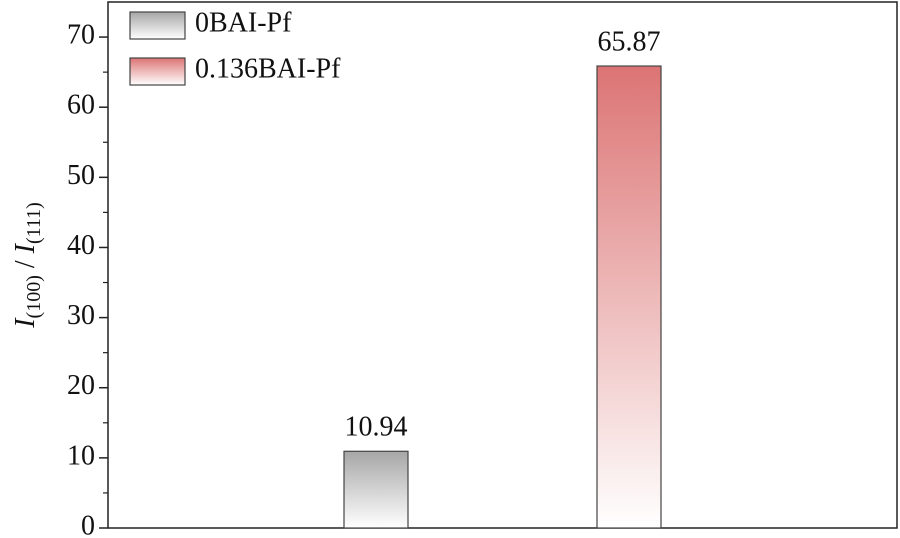 This screenshot has height=538, width=900. What do you see at coordinates (81, 245) in the screenshot?
I see `y-tick-label: 40` at bounding box center [81, 245].